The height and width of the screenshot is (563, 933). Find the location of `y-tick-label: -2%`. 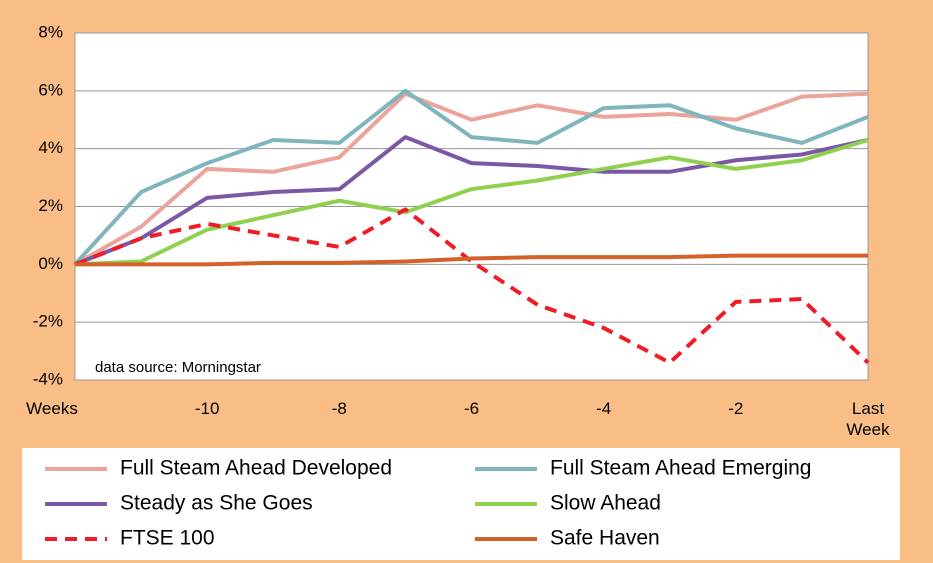

y-tick-label: -2% is located at coordinates (48, 321).